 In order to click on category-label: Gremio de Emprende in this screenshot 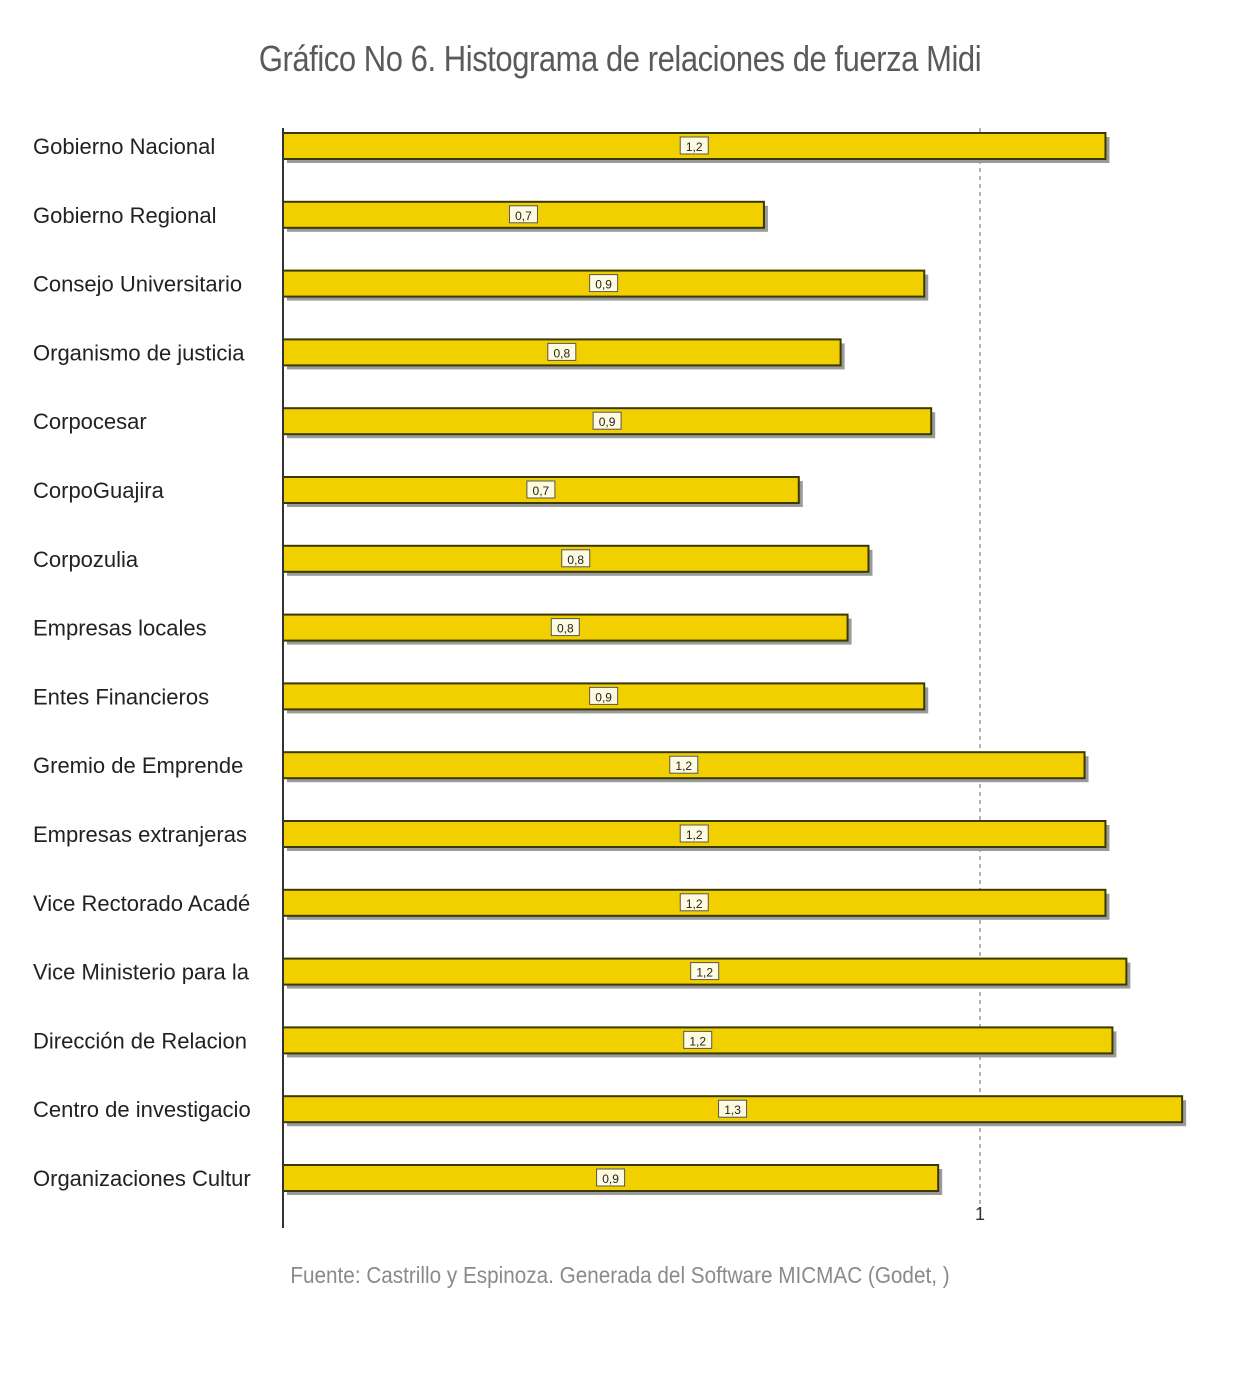, I will do `click(138, 765)`.